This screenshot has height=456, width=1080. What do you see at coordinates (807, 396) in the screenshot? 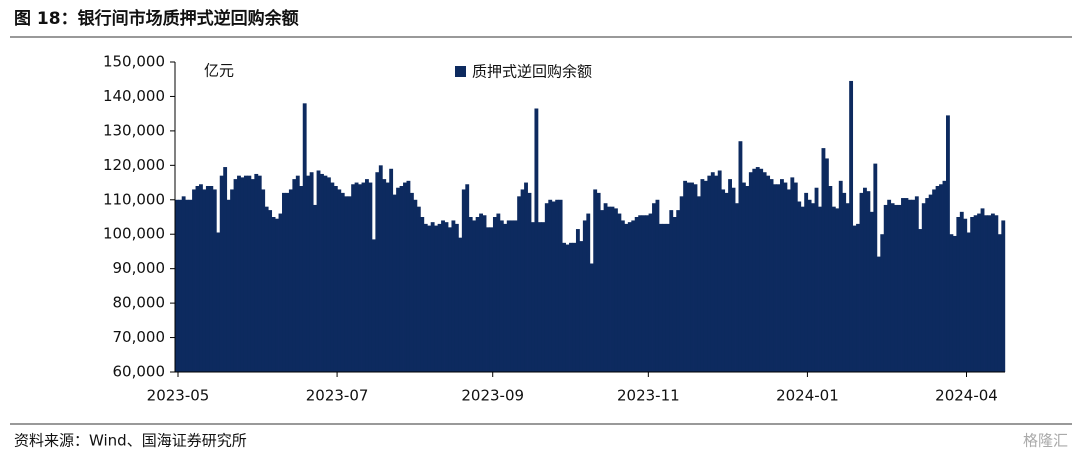
I see `x-tick-label: 2024-01` at bounding box center [807, 396].